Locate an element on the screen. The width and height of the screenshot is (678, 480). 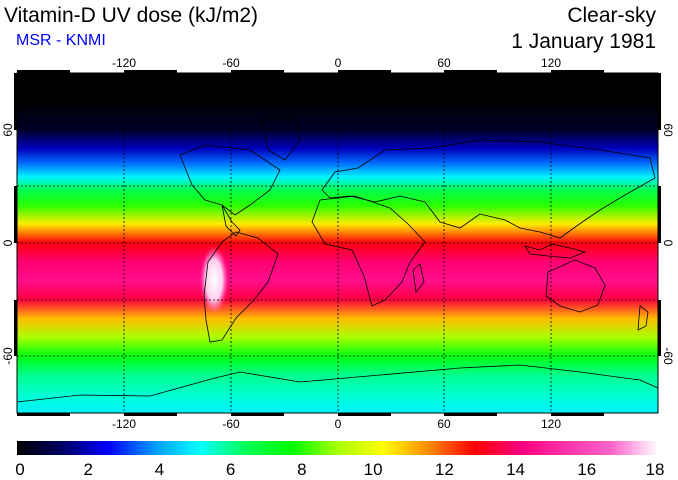
madagascar-coast is located at coordinates (418, 278).